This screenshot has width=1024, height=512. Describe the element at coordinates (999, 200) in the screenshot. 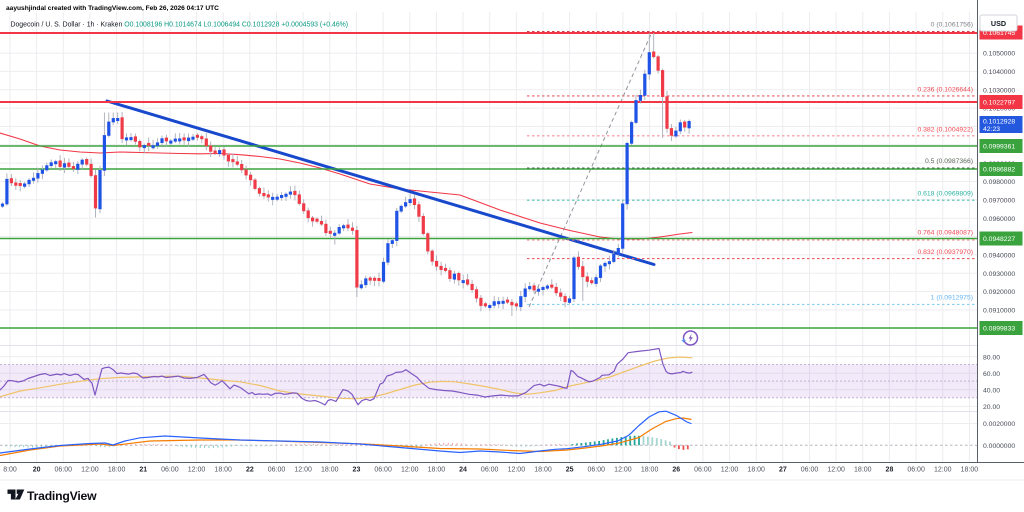

I see `svg-text: 0.0970000` at that location.